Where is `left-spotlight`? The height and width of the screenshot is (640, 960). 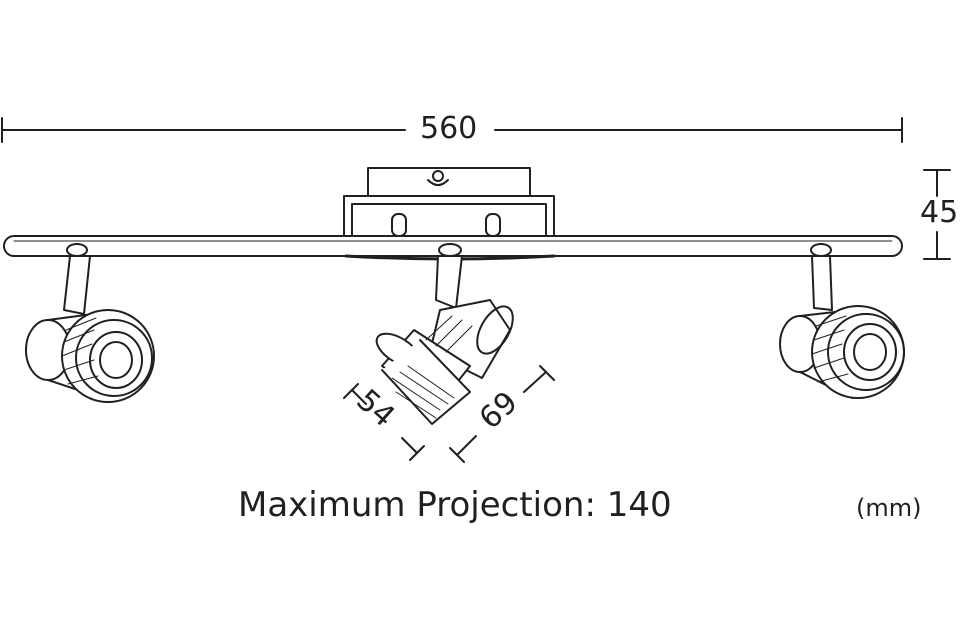
left-spotlight is located at coordinates (90, 323).